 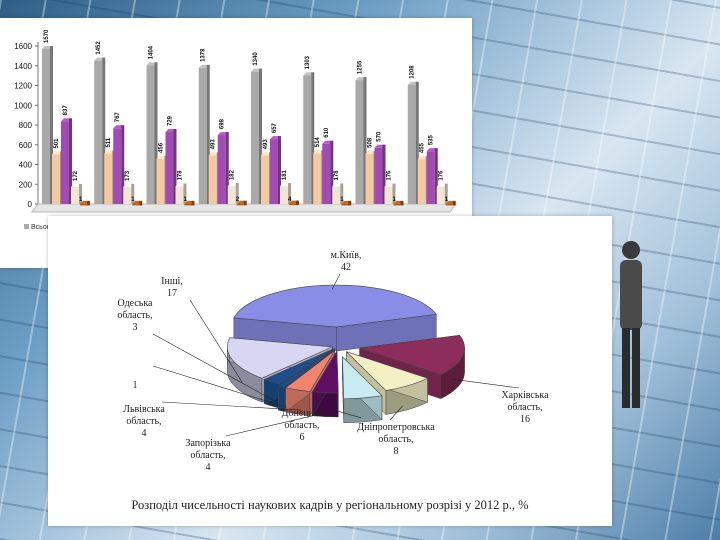 What do you see at coordinates (524, 407) in the screenshot?
I see `pie-label-line: область,` at bounding box center [524, 407].